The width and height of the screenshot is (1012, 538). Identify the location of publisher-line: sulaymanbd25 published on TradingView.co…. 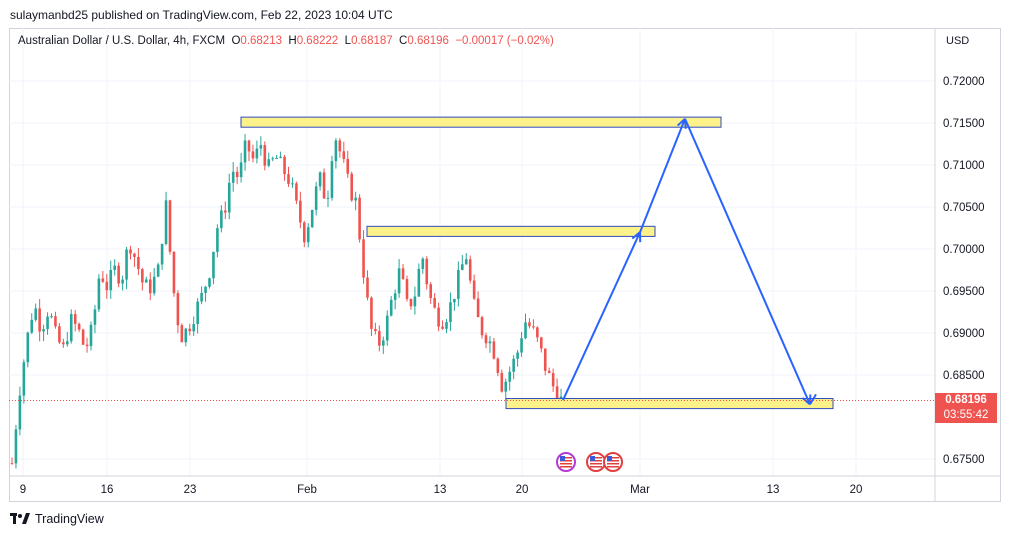
(201, 15).